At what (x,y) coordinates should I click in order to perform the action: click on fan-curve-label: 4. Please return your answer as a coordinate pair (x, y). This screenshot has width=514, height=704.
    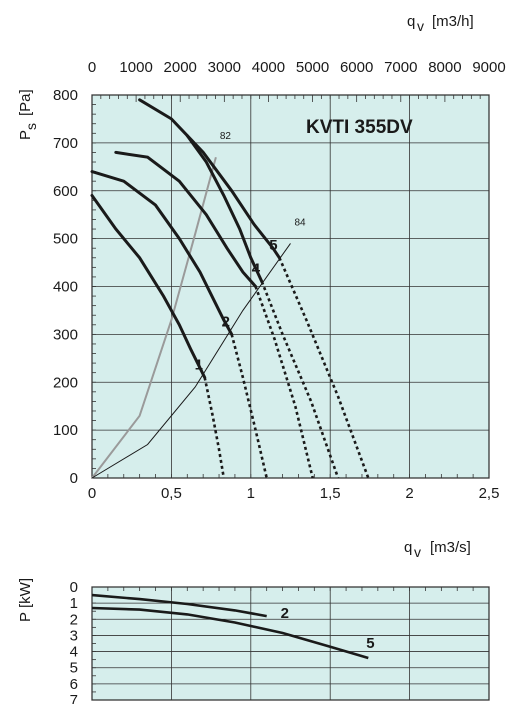
    Looking at the image, I should click on (256, 269).